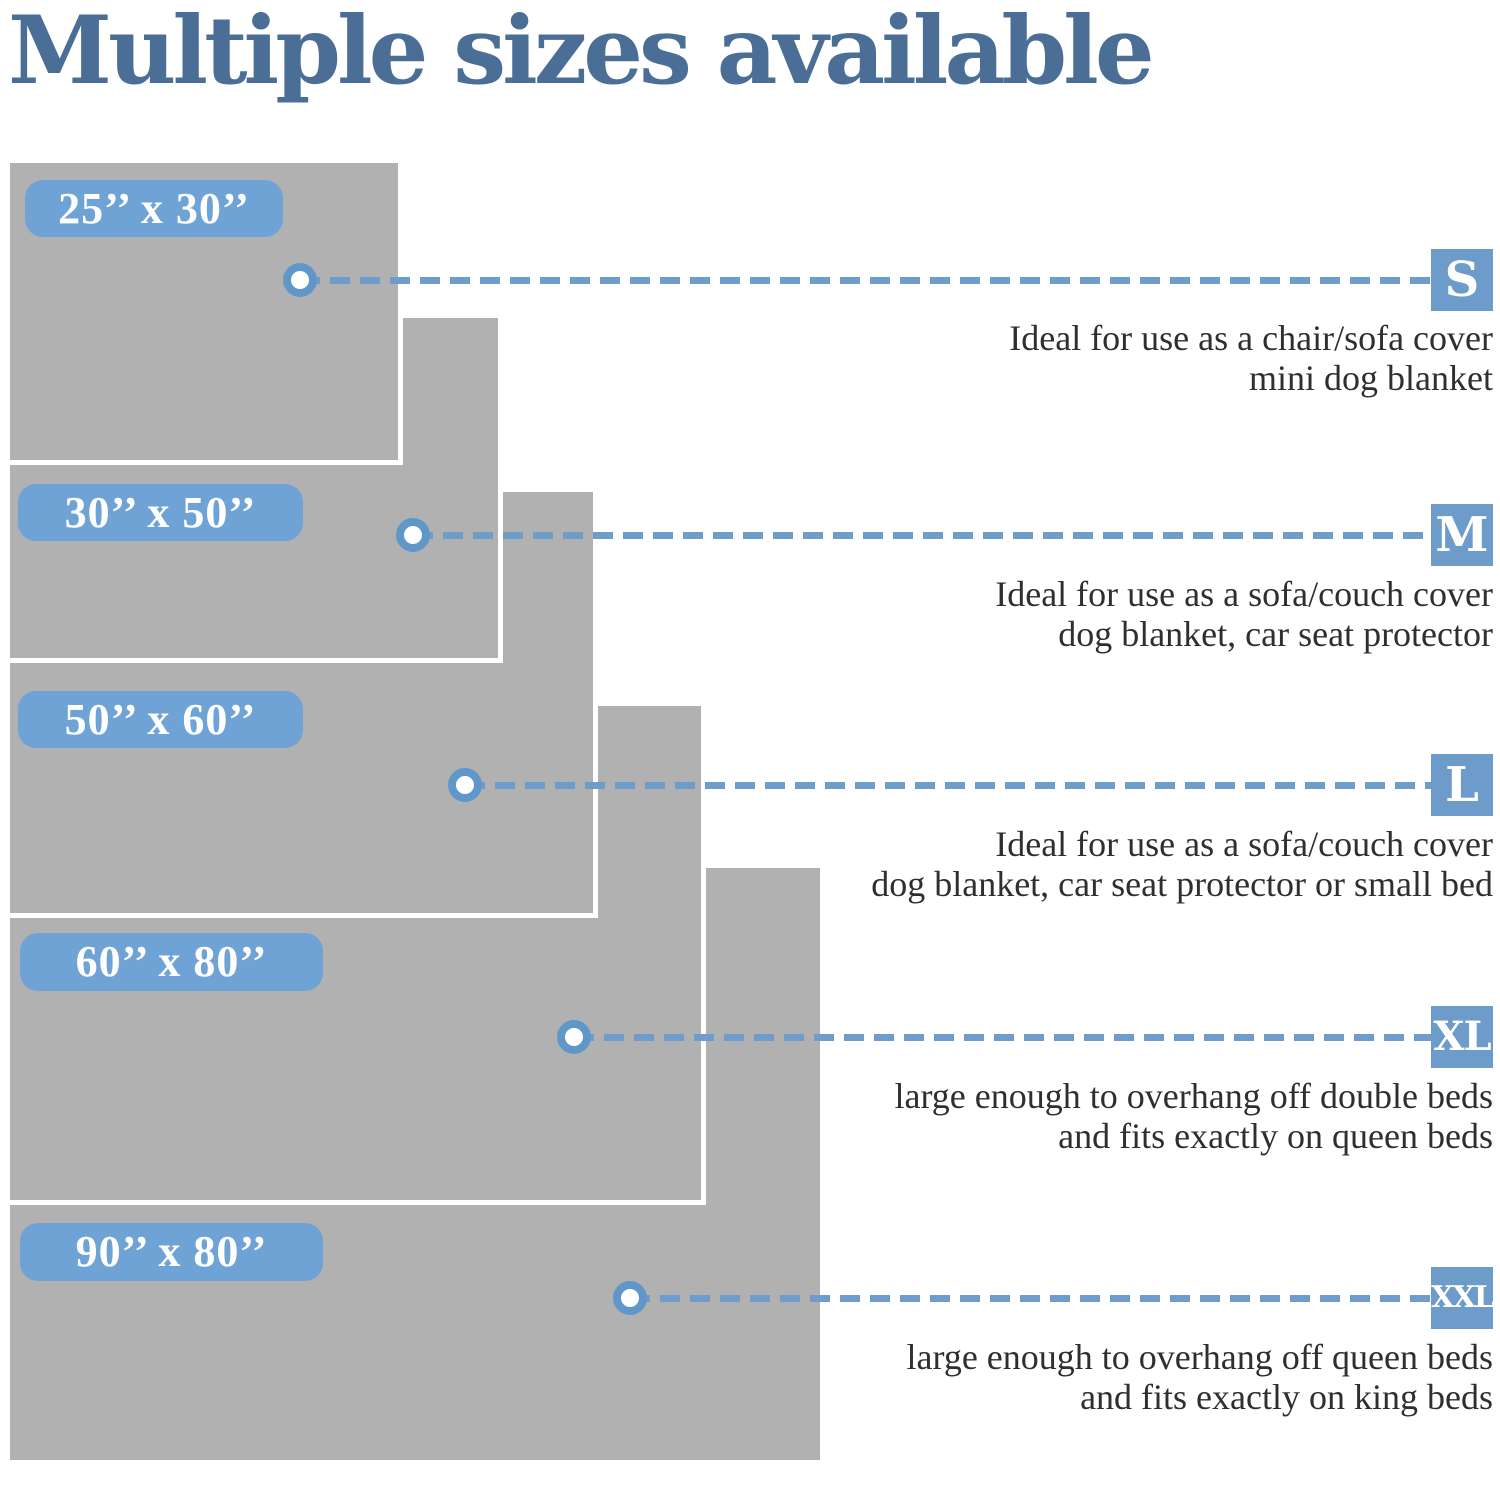  What do you see at coordinates (1371, 378) in the screenshot?
I see `description-line: mini dog blanket` at bounding box center [1371, 378].